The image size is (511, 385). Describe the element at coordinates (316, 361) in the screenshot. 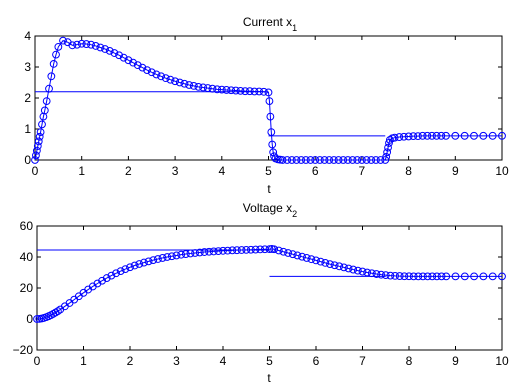

I see `x-tick-label: 6` at that location.